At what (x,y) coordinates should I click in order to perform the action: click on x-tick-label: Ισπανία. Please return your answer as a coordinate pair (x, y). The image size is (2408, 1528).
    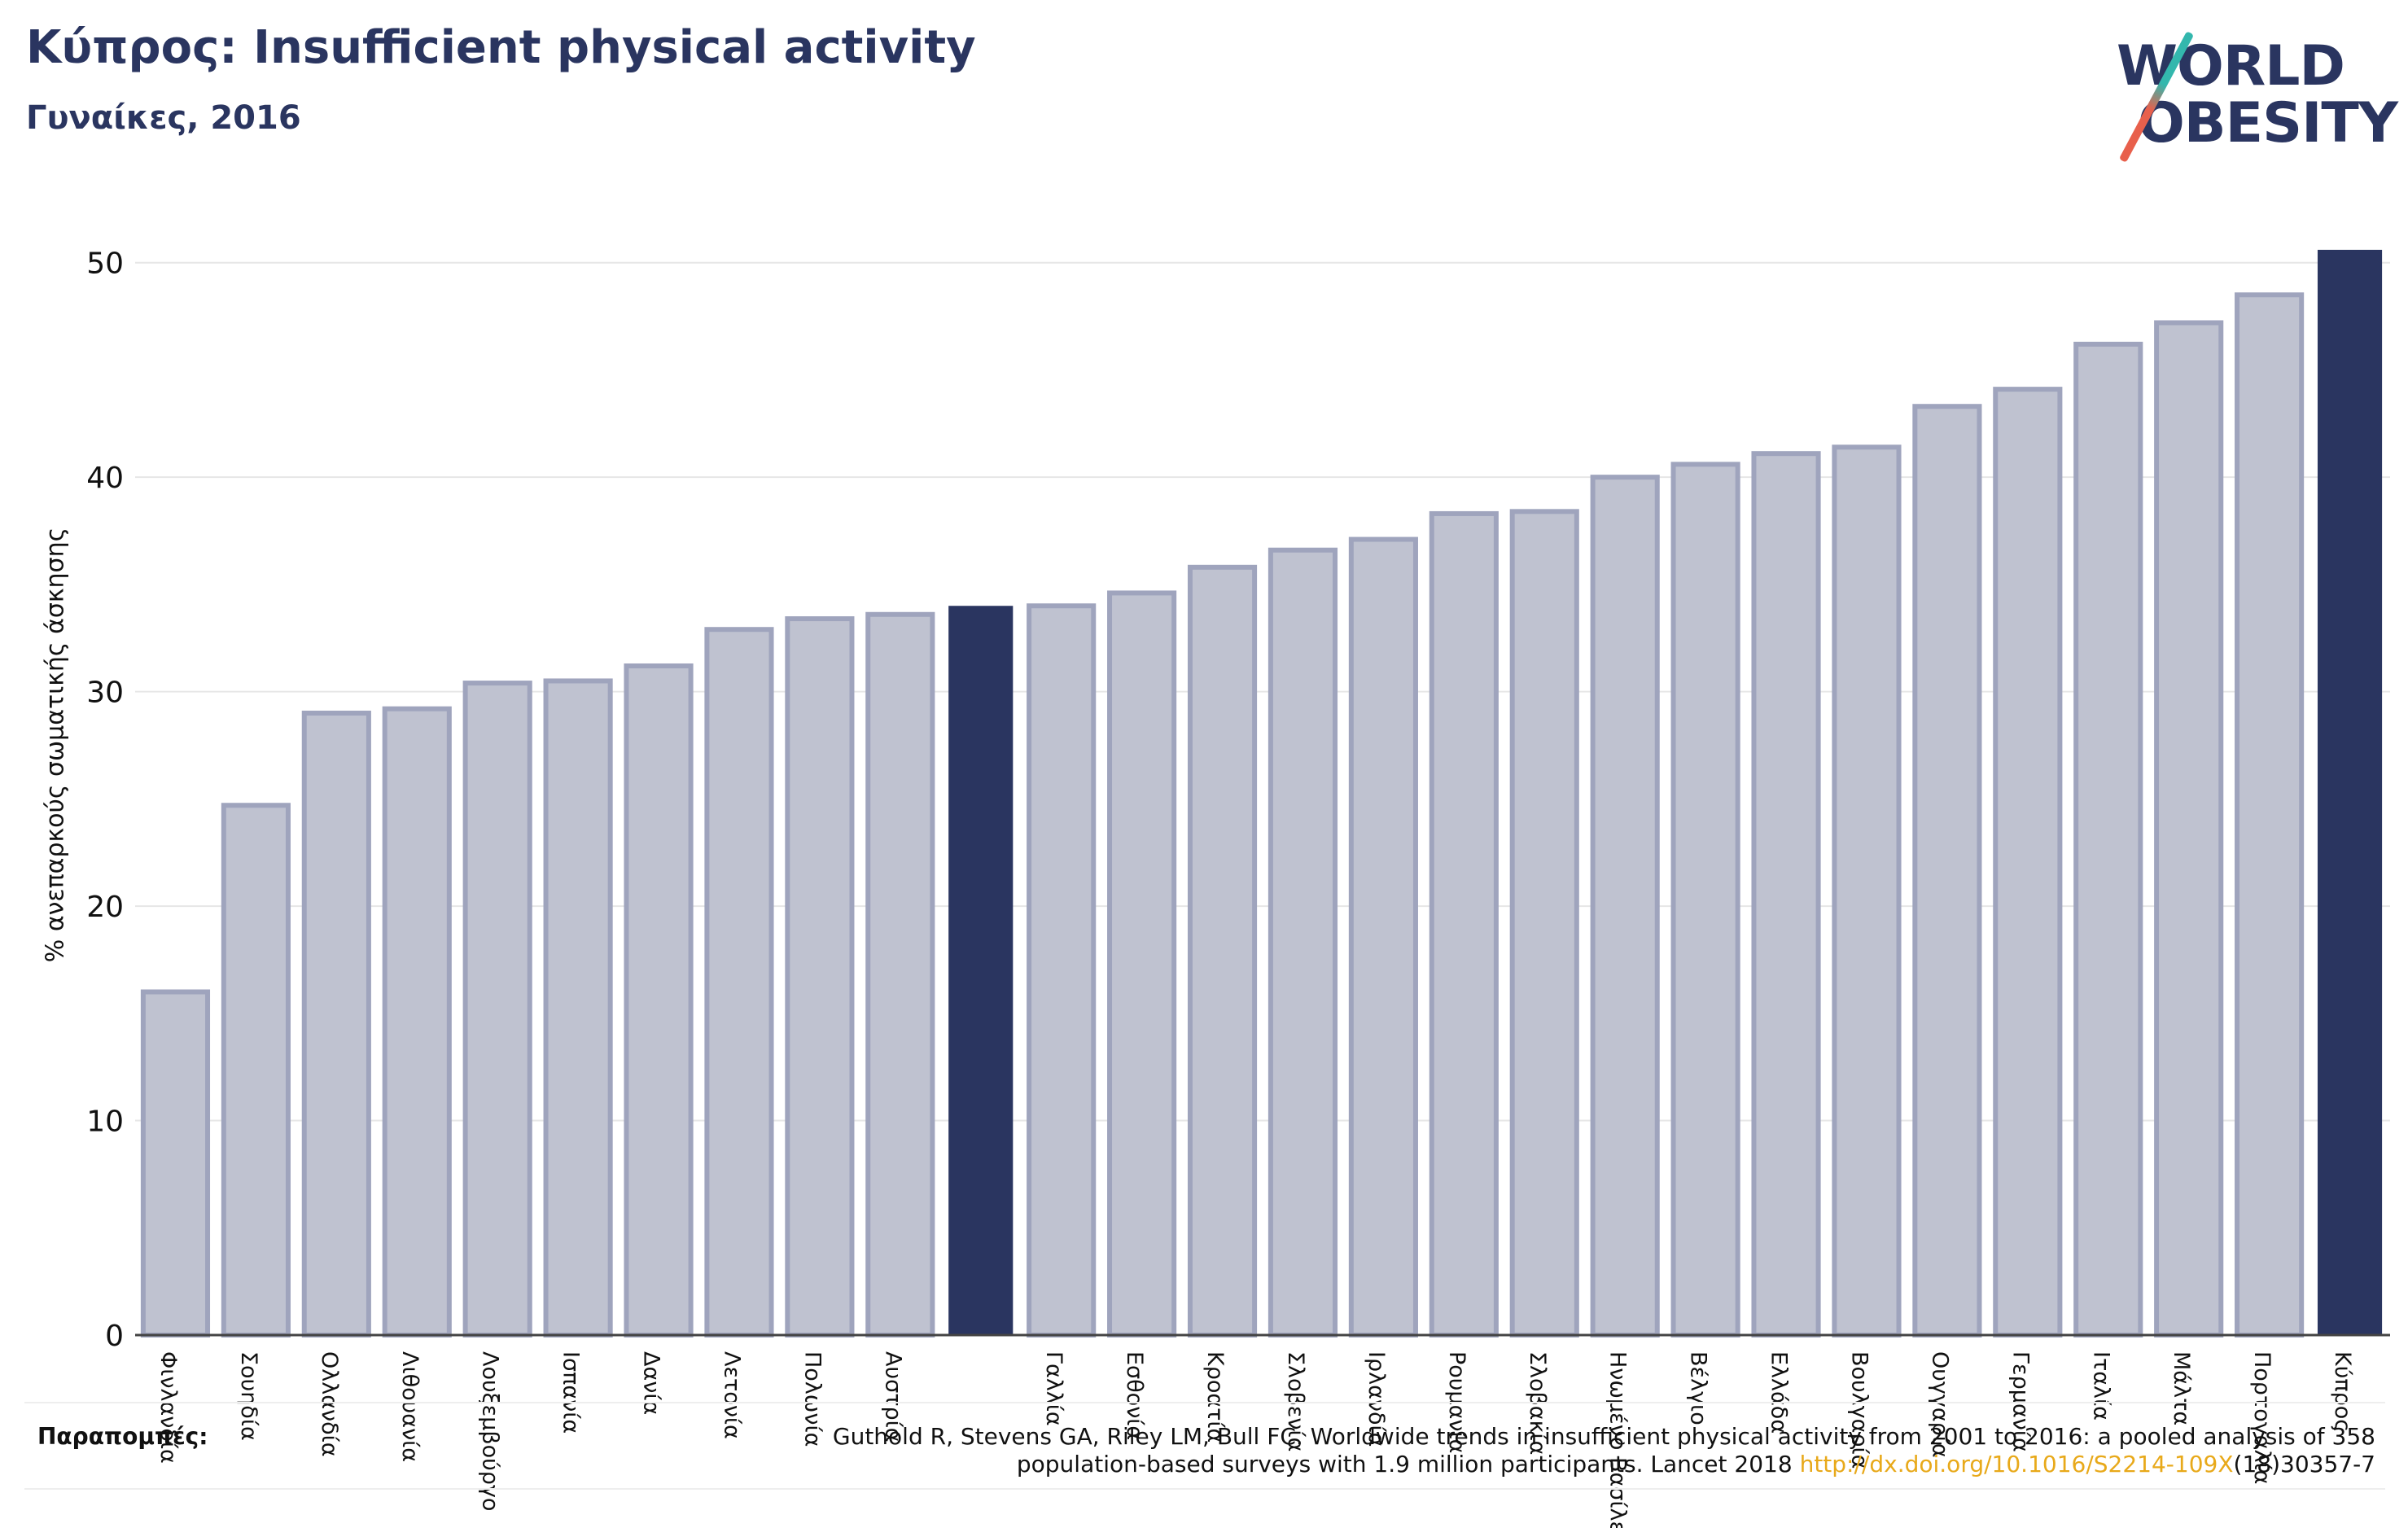
    Looking at the image, I should click on (571, 1393).